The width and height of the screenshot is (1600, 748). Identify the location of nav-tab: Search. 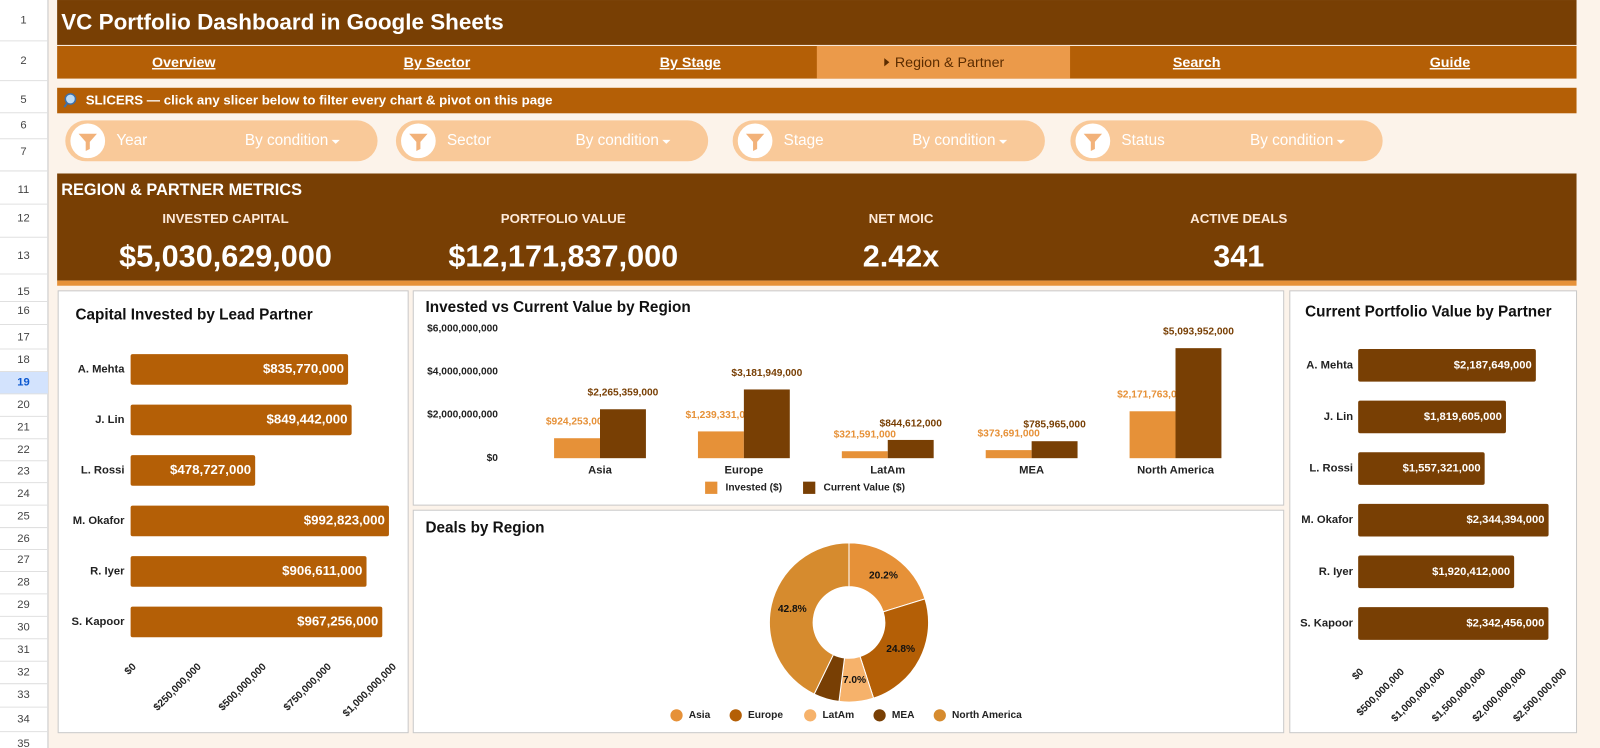
(1197, 63).